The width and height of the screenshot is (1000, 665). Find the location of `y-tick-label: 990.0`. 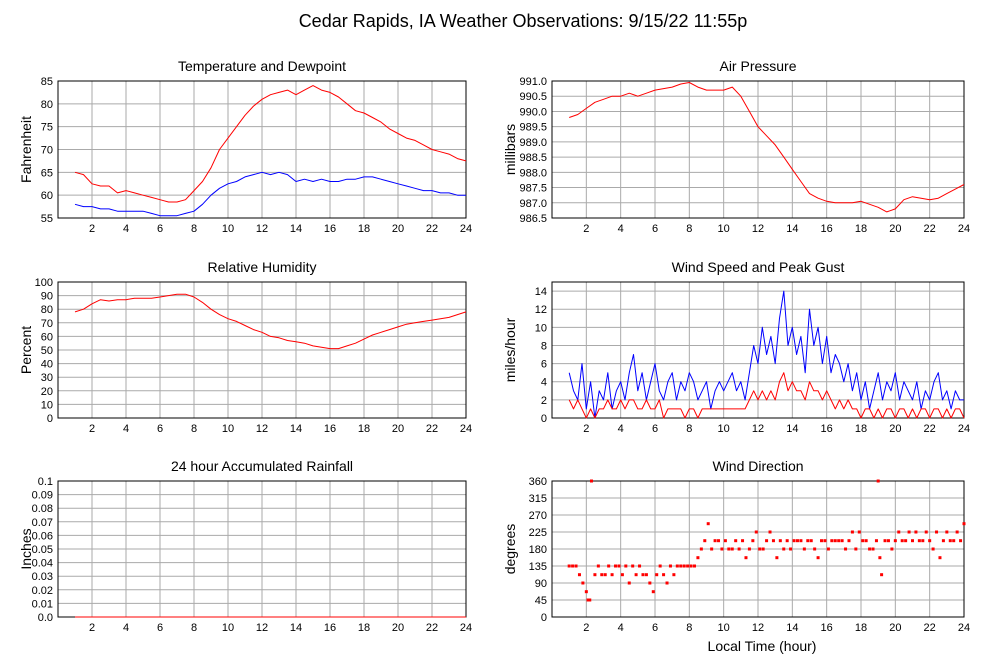

y-tick-label: 990.0 is located at coordinates (533, 112).